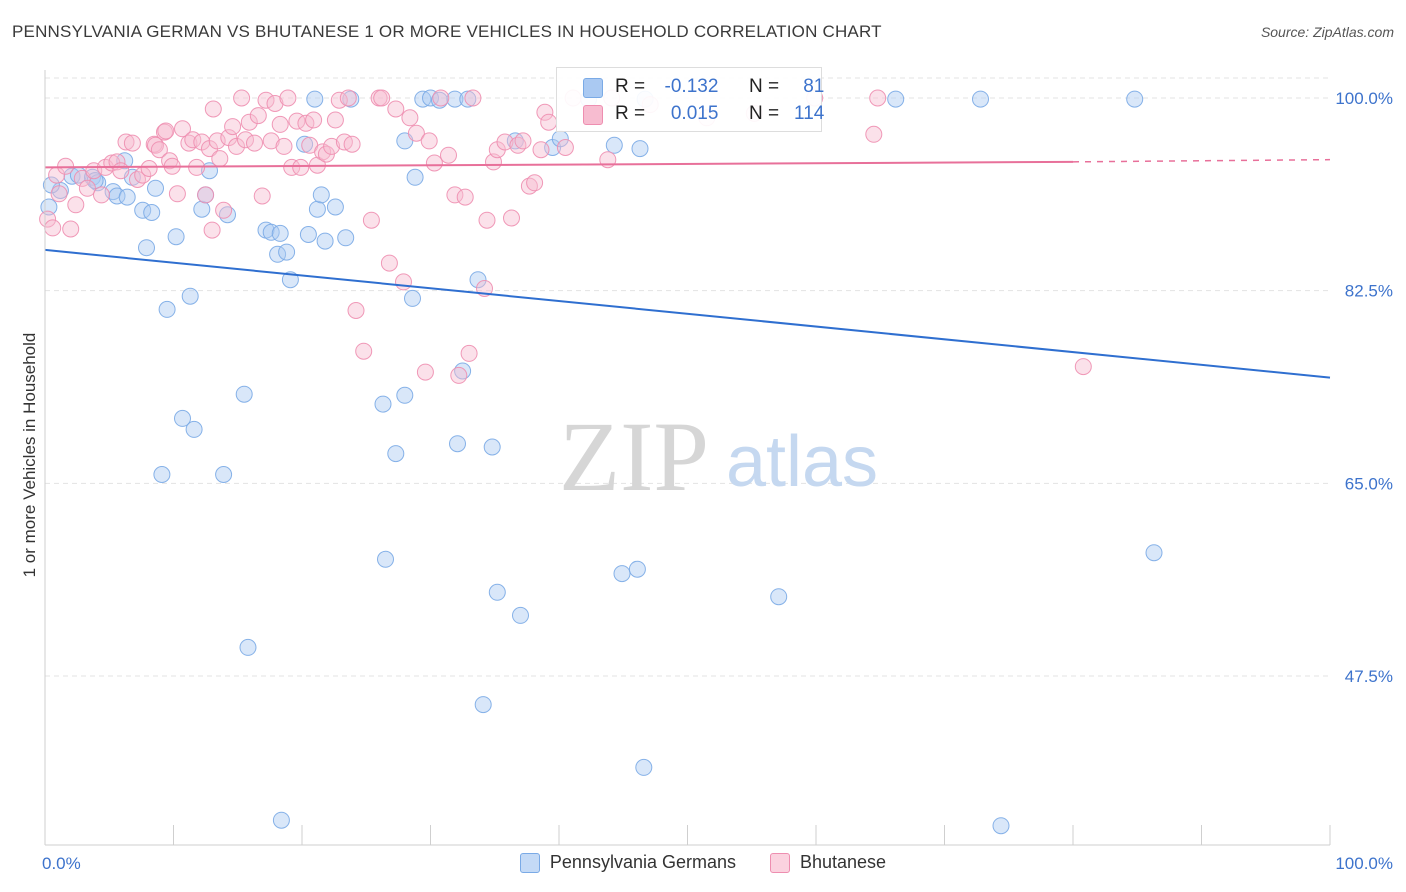  Describe the element at coordinates (843, 862) in the screenshot. I see `legend-label: Bhutanese` at that location.